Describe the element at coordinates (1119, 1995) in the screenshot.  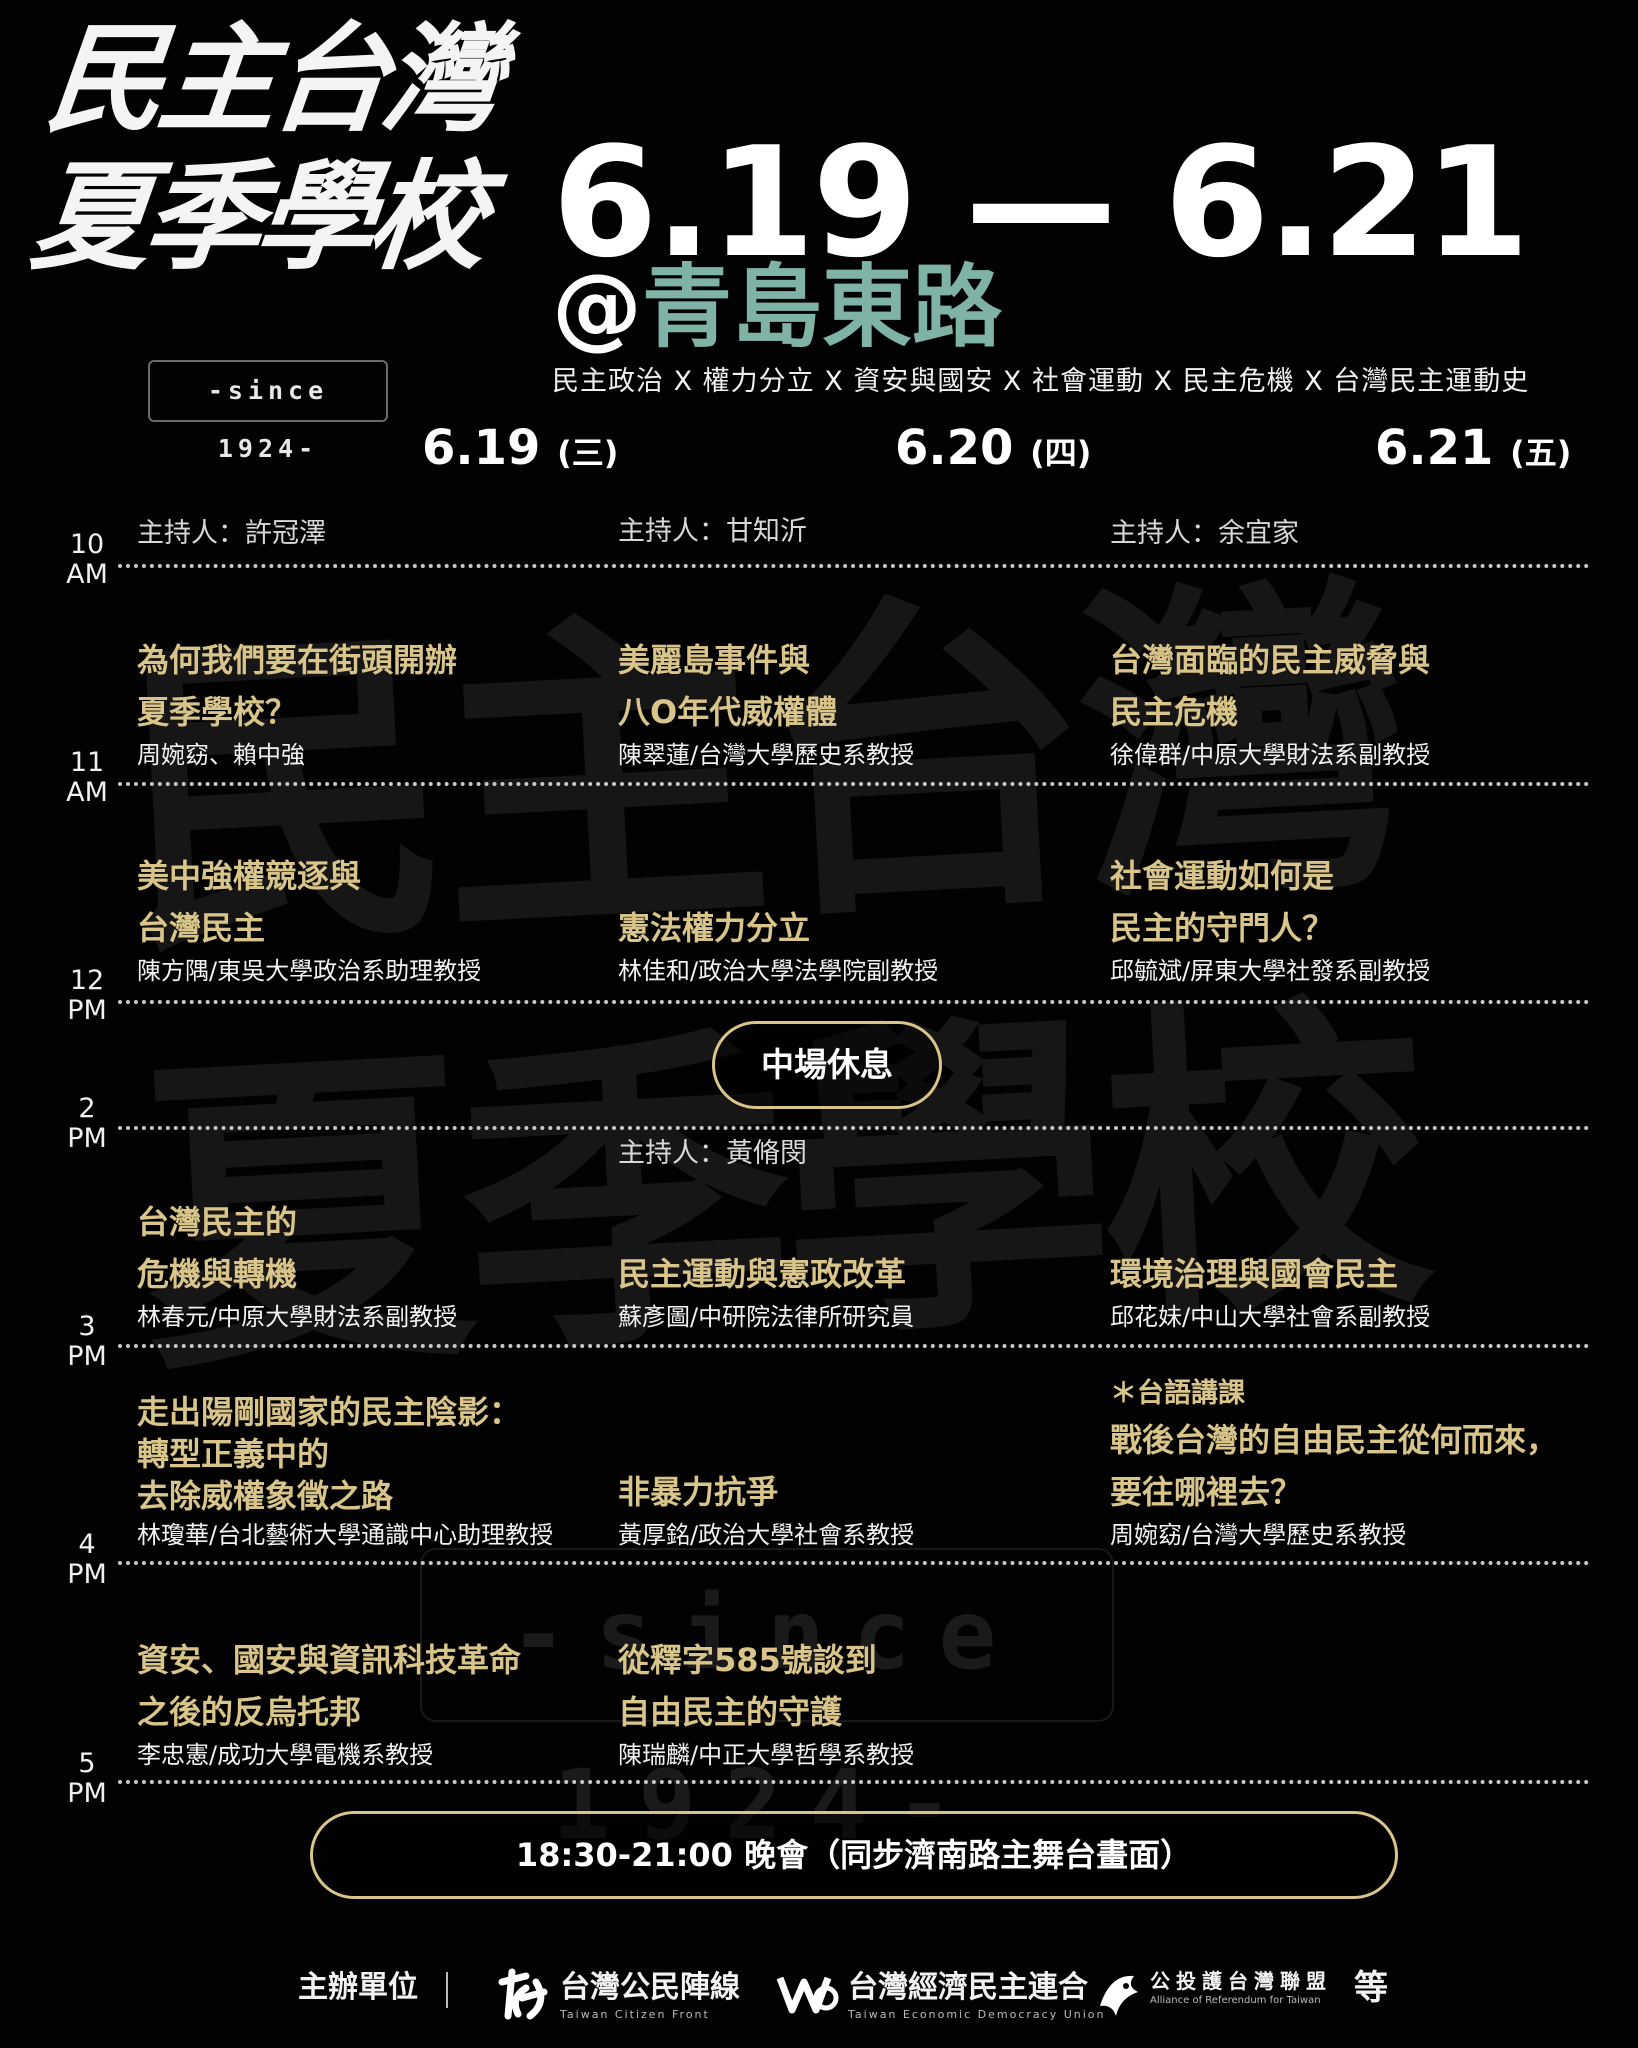
I see `referendum-alliance-logo-icon` at that location.